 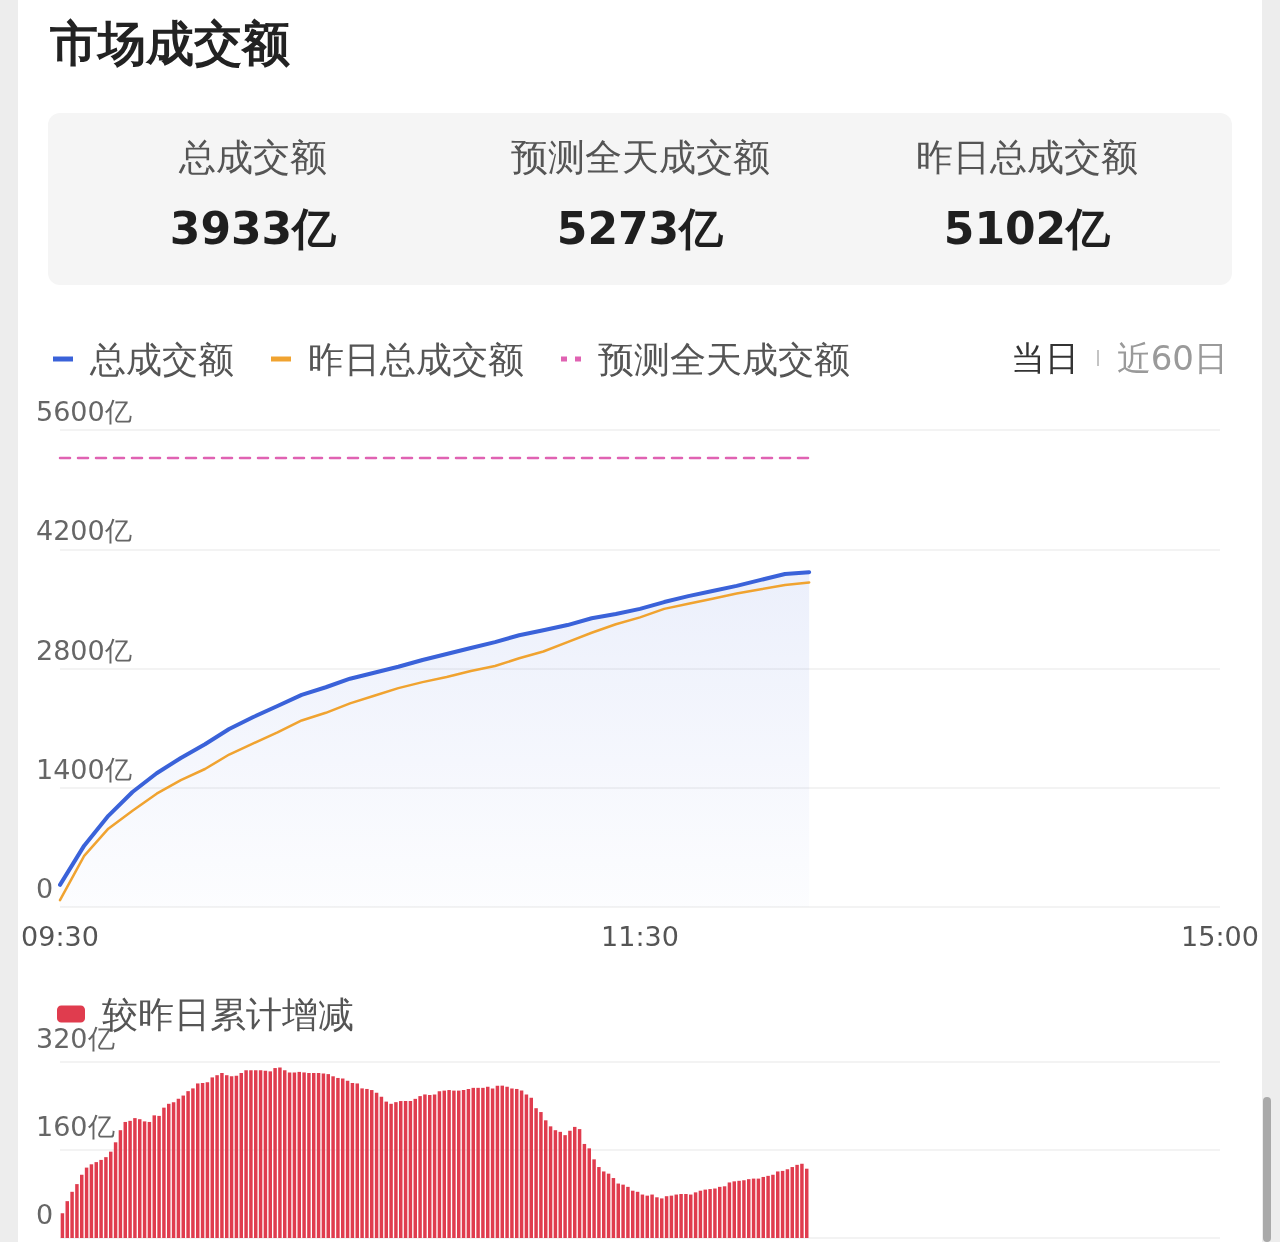 I want to click on text: 近60日, so click(x=1172, y=358).